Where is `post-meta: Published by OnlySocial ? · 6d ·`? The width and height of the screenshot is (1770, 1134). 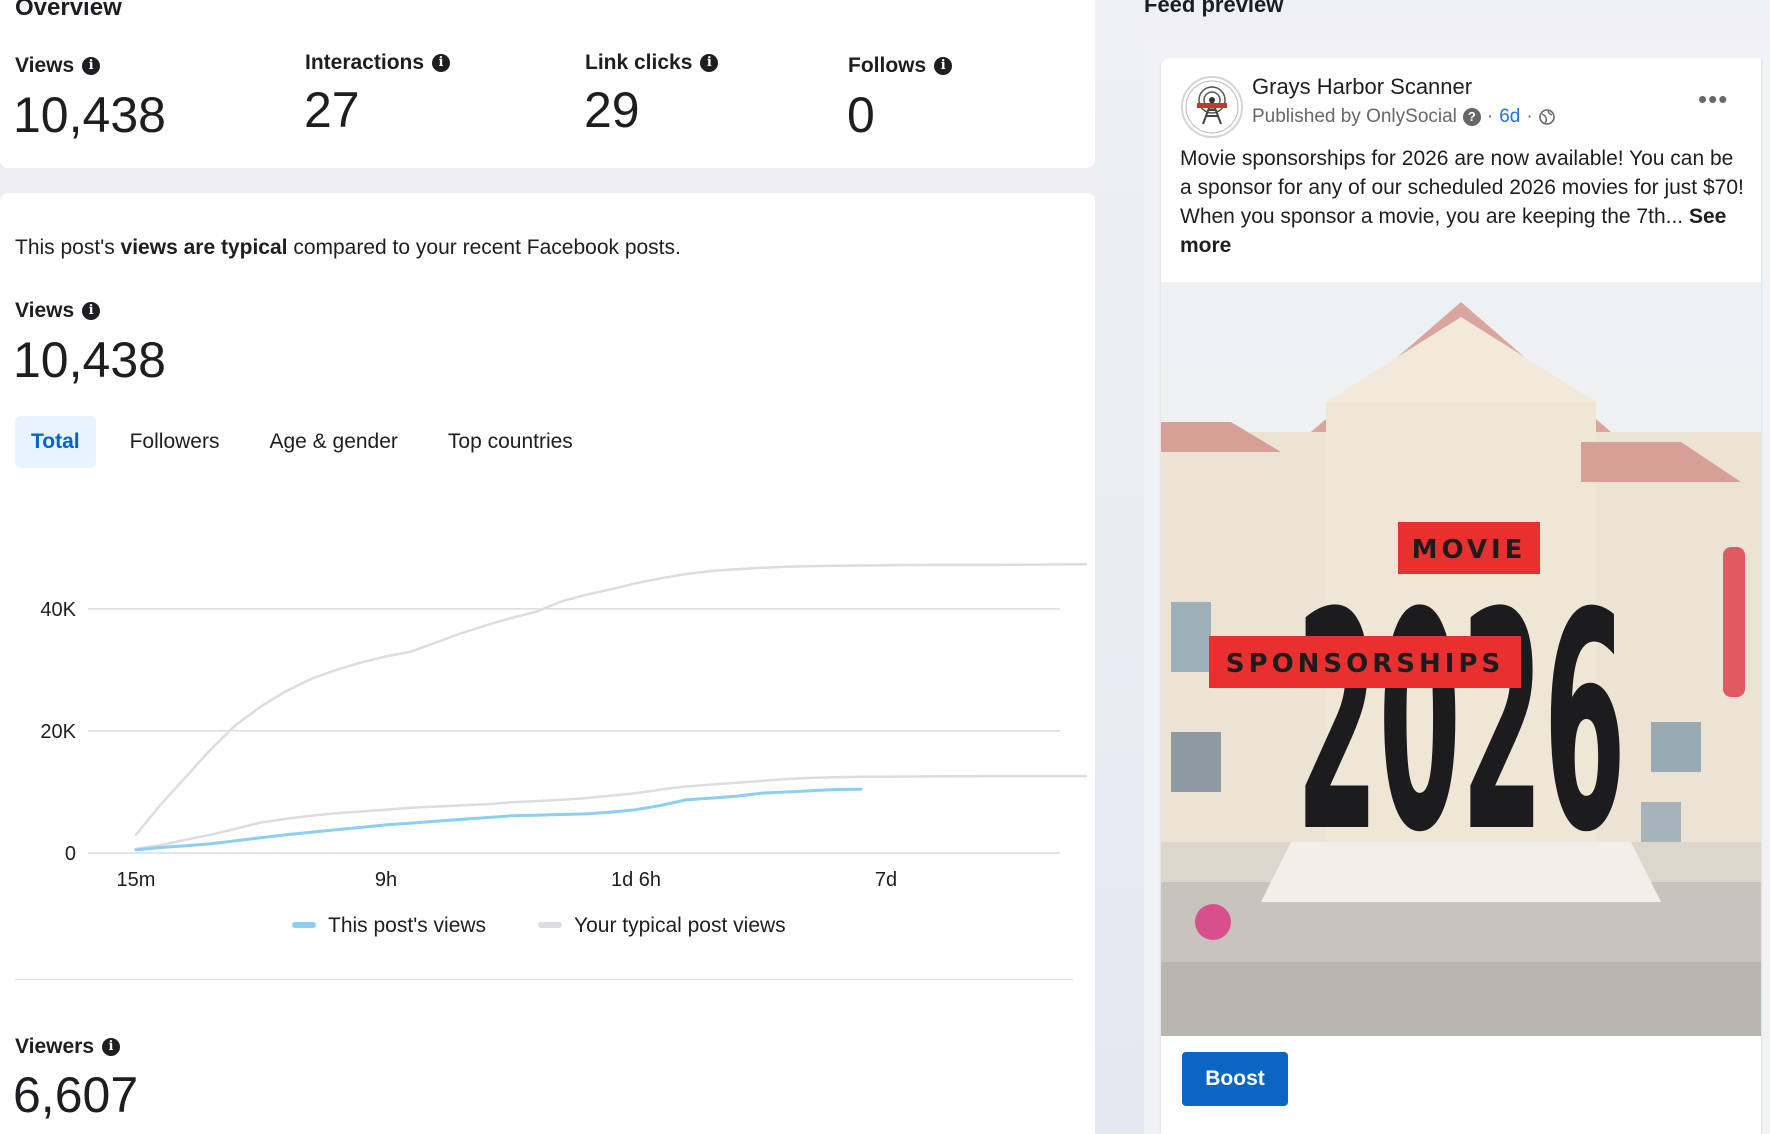 post-meta: Published by OnlySocial ? · 6d · is located at coordinates (1403, 117).